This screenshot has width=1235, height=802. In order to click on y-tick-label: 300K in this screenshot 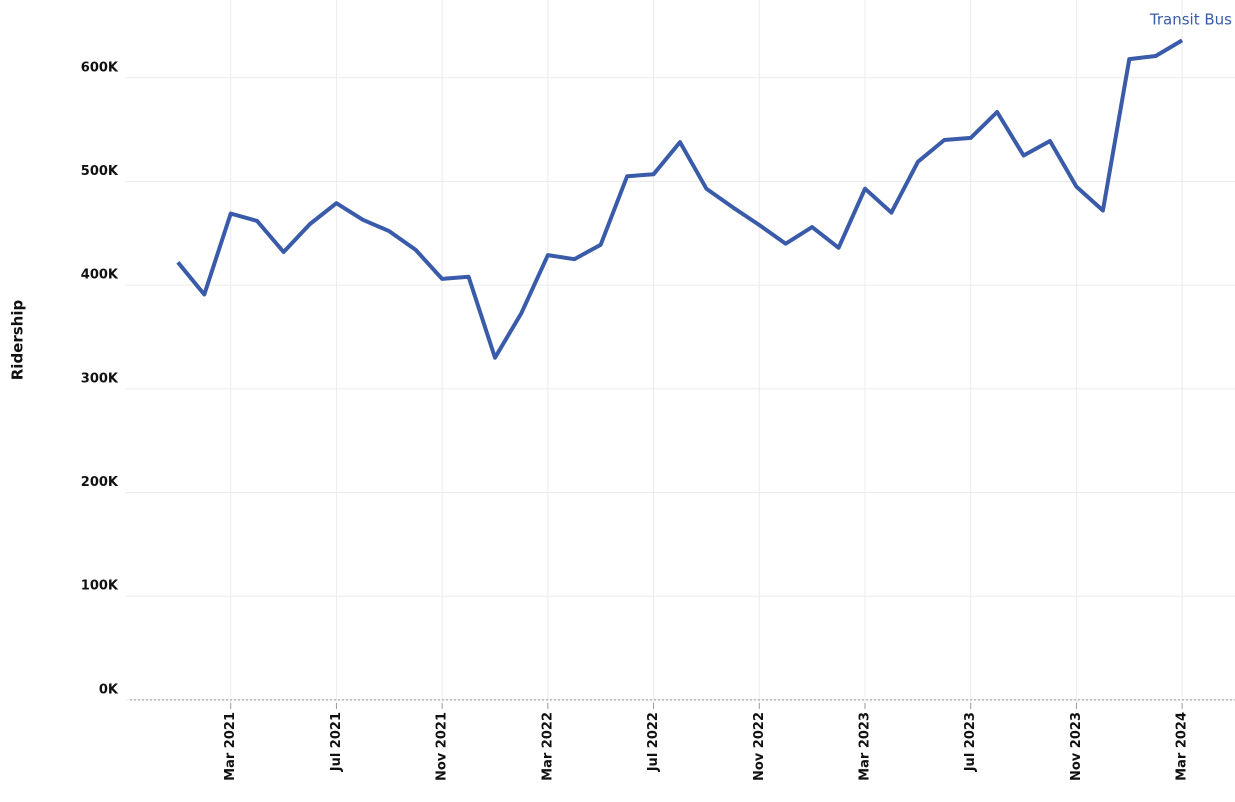, I will do `click(100, 378)`.